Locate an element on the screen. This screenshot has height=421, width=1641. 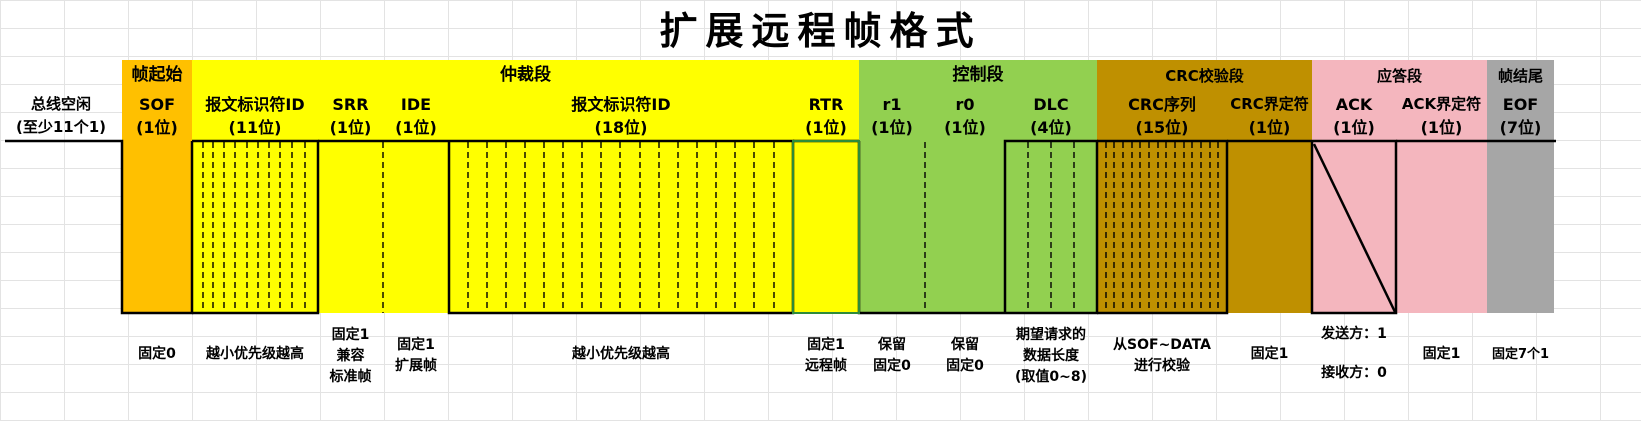
field-ackdel-name: ACK界定符 is located at coordinates (1441, 104).